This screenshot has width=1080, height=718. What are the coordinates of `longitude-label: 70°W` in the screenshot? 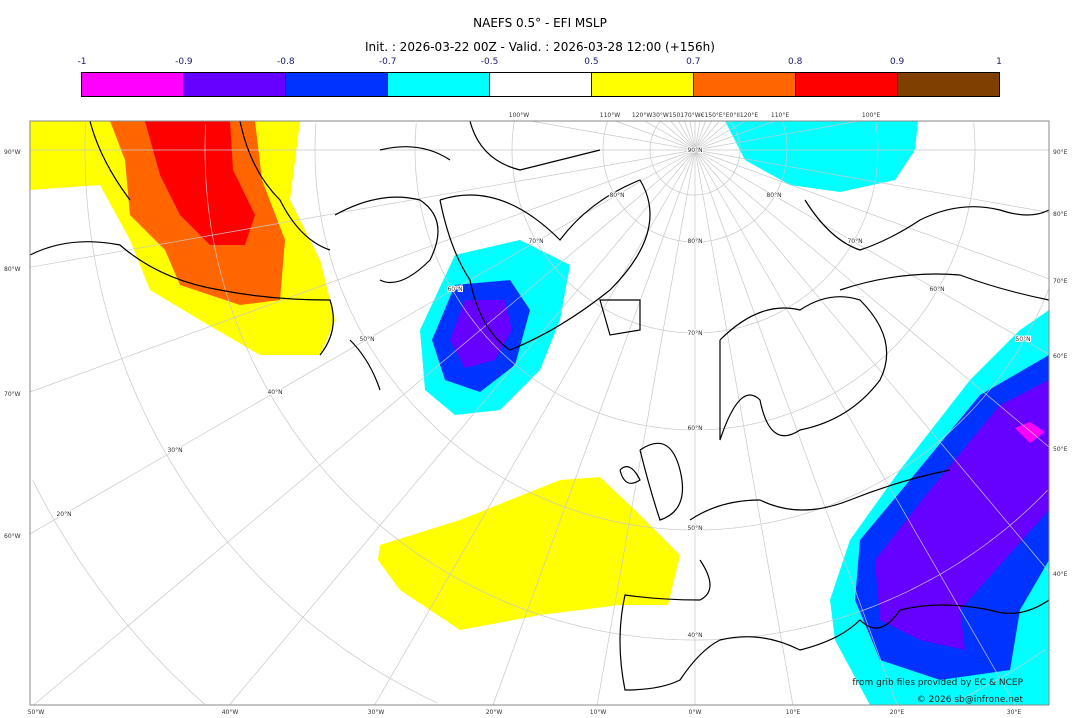 It's located at (12, 394).